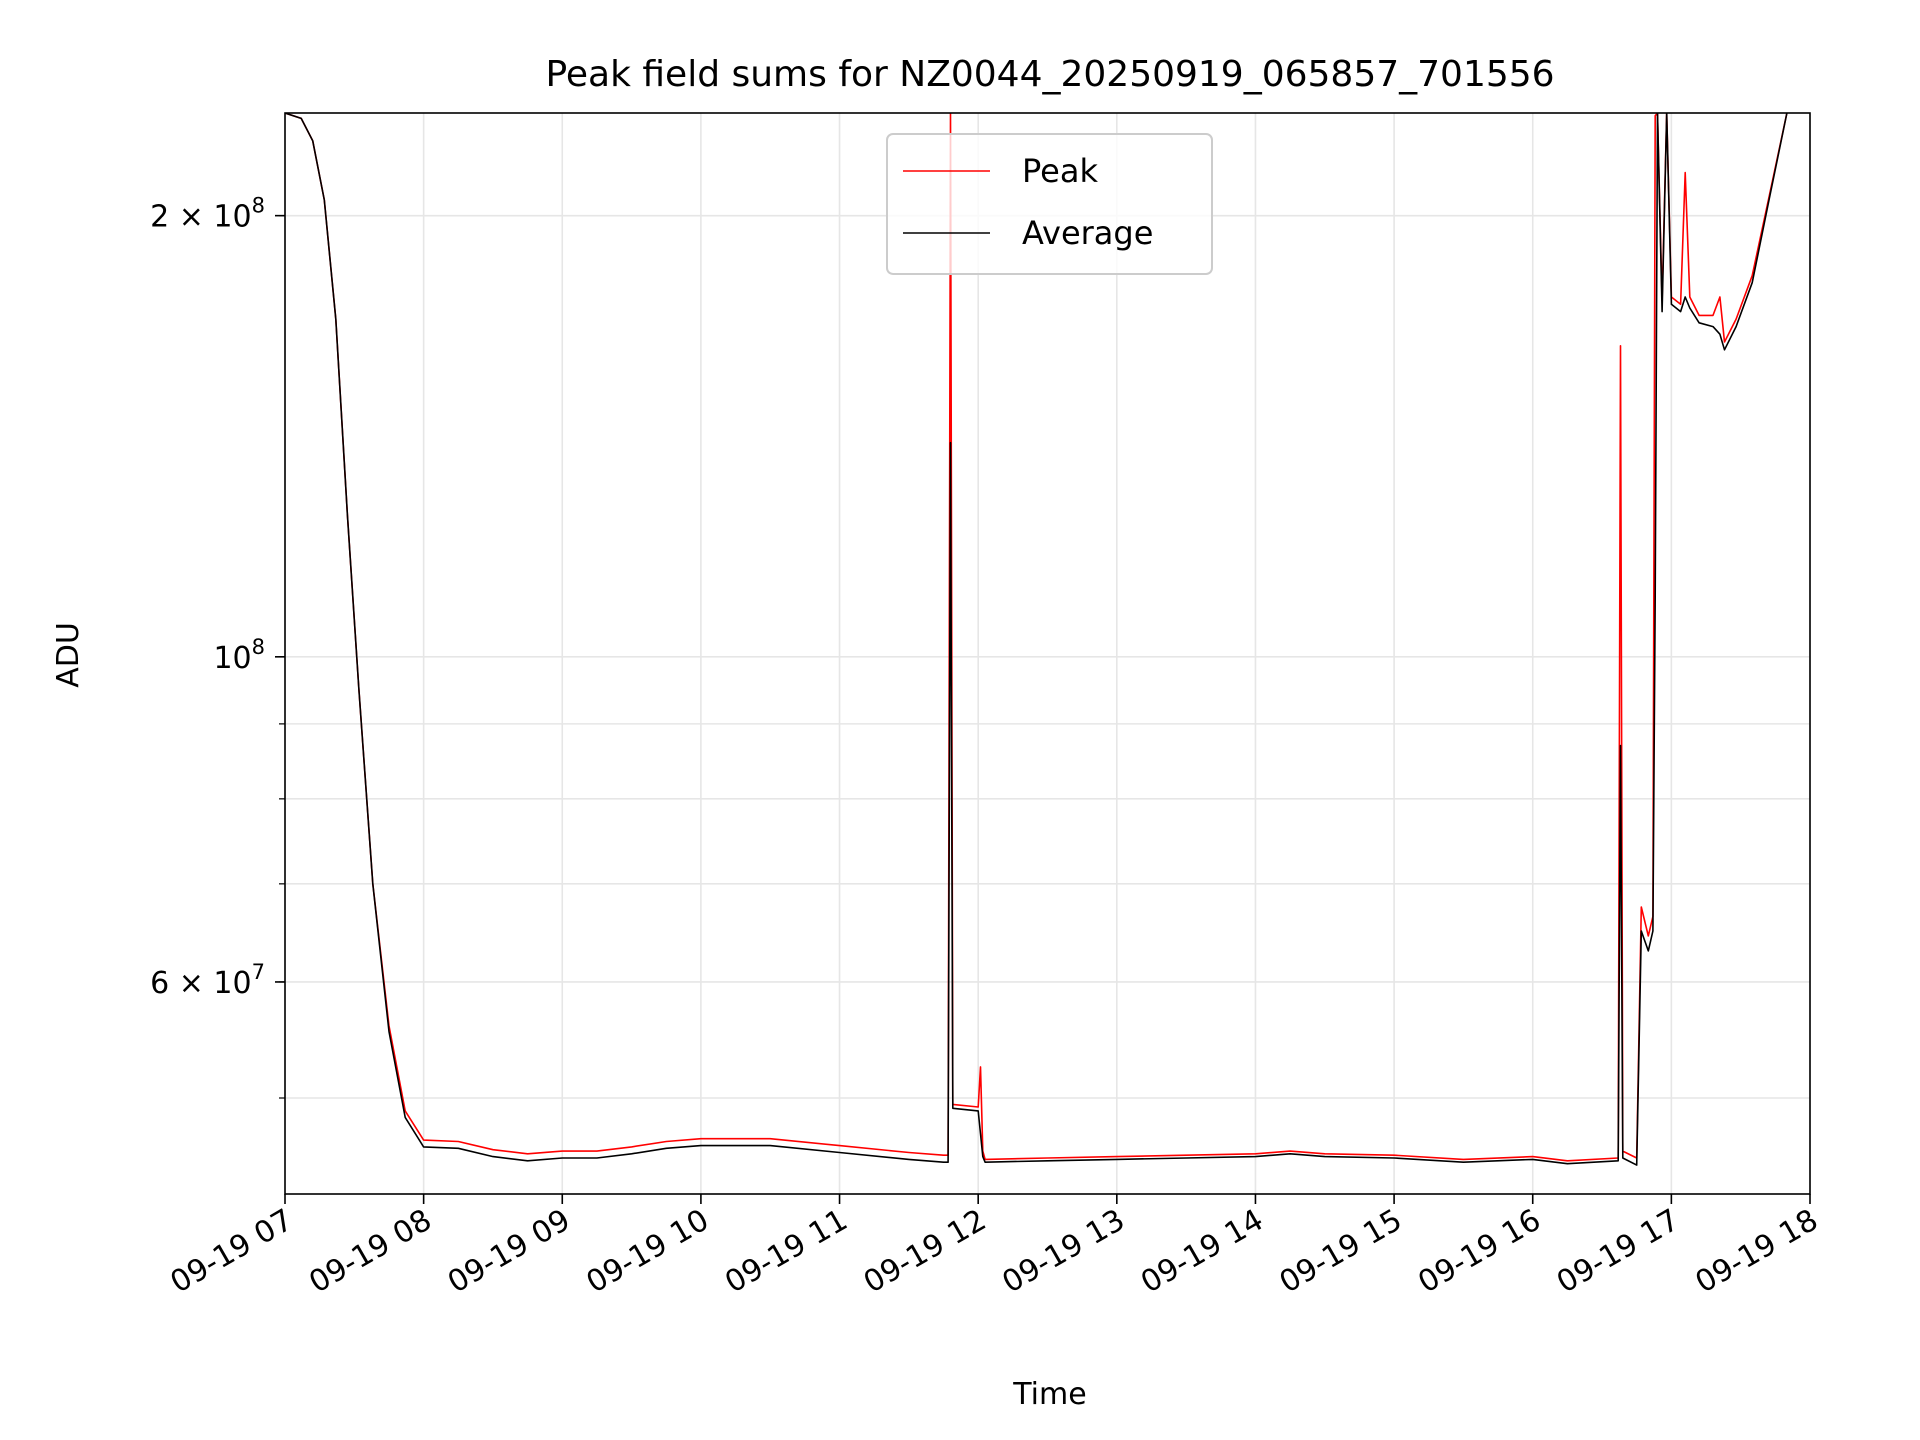  Describe the element at coordinates (239, 655) in the screenshot. I see `y-tick-label: 108` at that location.